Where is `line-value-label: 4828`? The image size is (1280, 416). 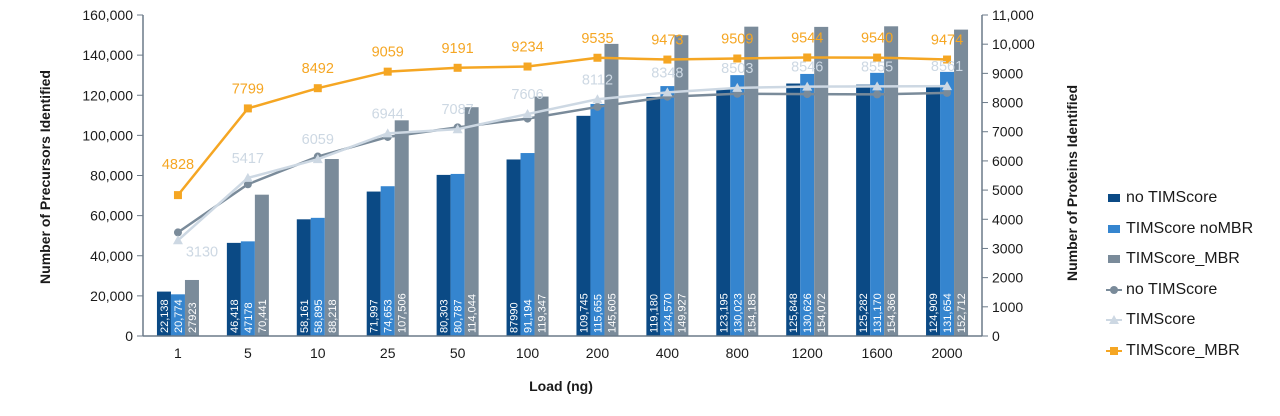 line-value-label: 4828 is located at coordinates (178, 165).